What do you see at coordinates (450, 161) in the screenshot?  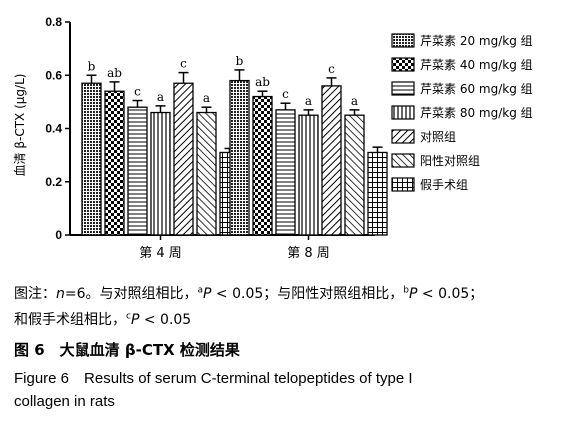 I see `legend-label: 阳性对照组` at bounding box center [450, 161].